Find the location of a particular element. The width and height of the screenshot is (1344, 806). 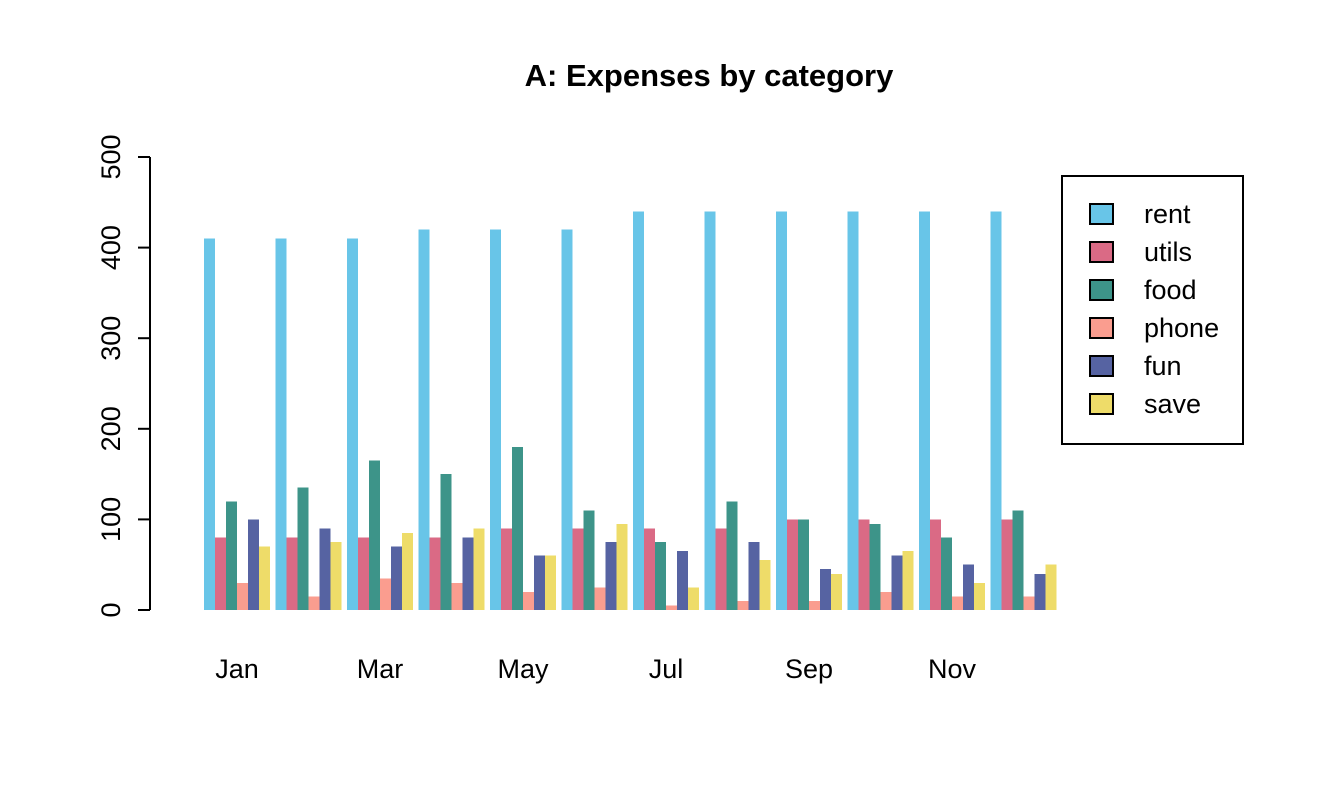

legend-item-phone: phone is located at coordinates (1165, 327).